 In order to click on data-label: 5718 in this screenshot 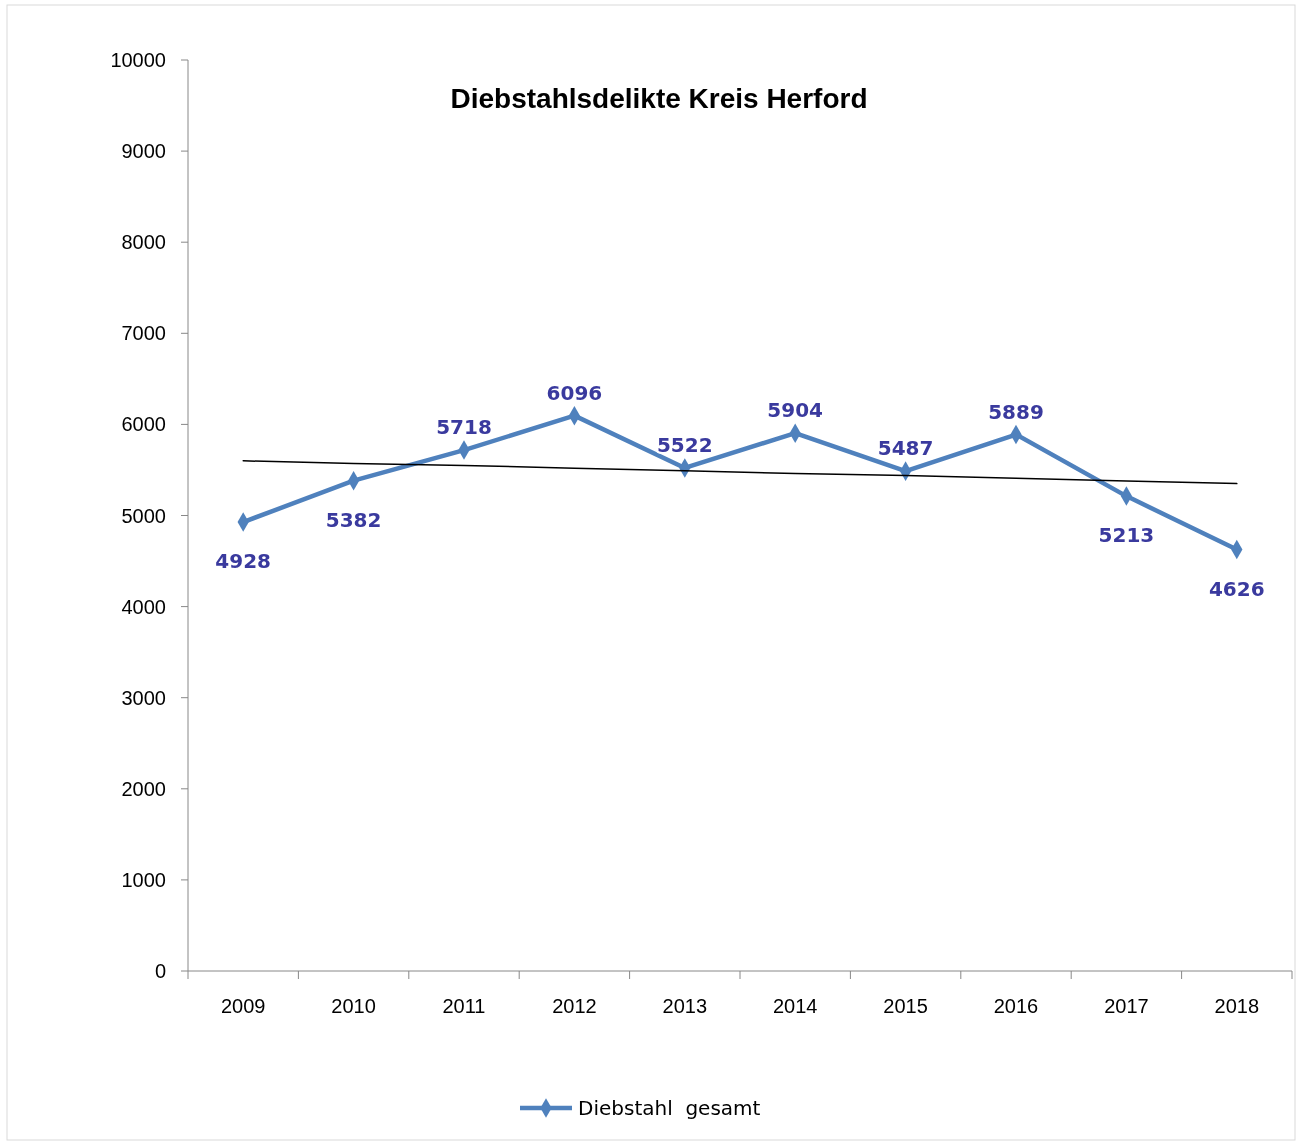, I will do `click(464, 427)`.